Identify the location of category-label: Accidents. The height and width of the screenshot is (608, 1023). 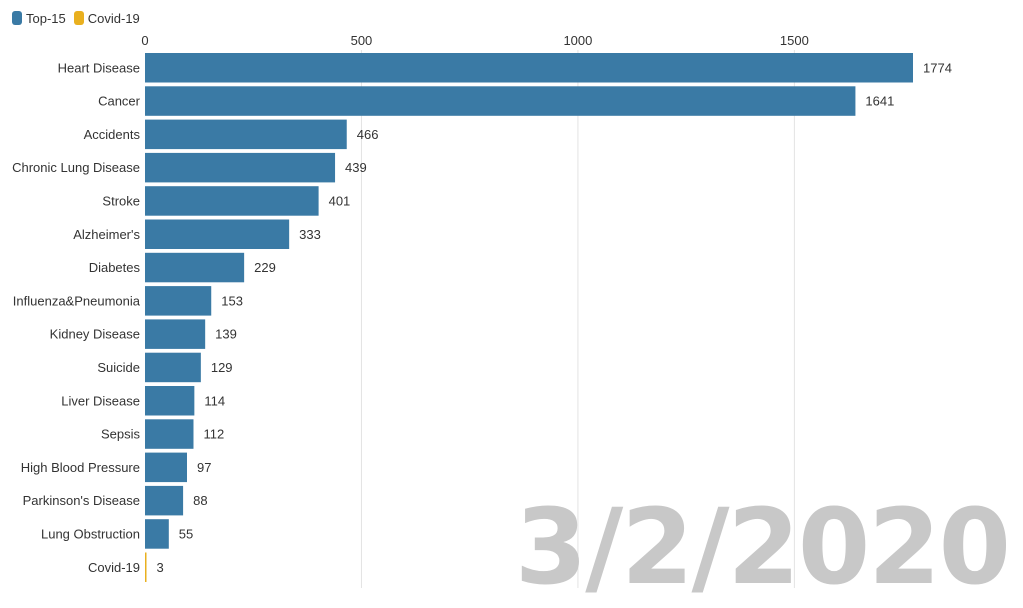
(112, 134).